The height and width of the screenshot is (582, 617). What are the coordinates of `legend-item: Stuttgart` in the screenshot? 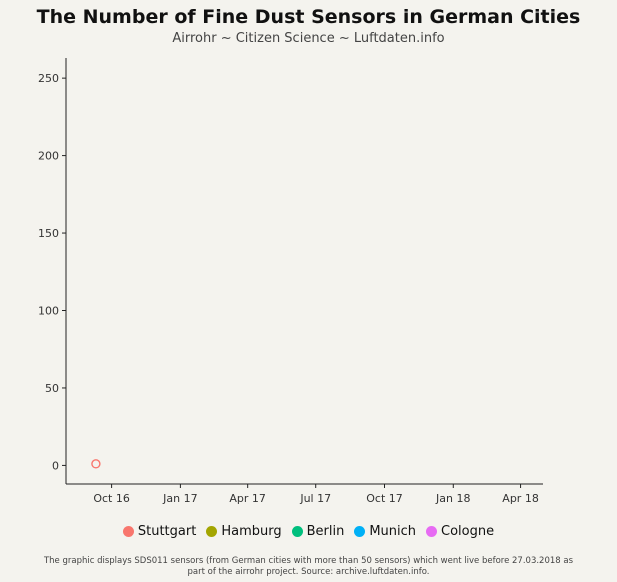 It's located at (159, 531).